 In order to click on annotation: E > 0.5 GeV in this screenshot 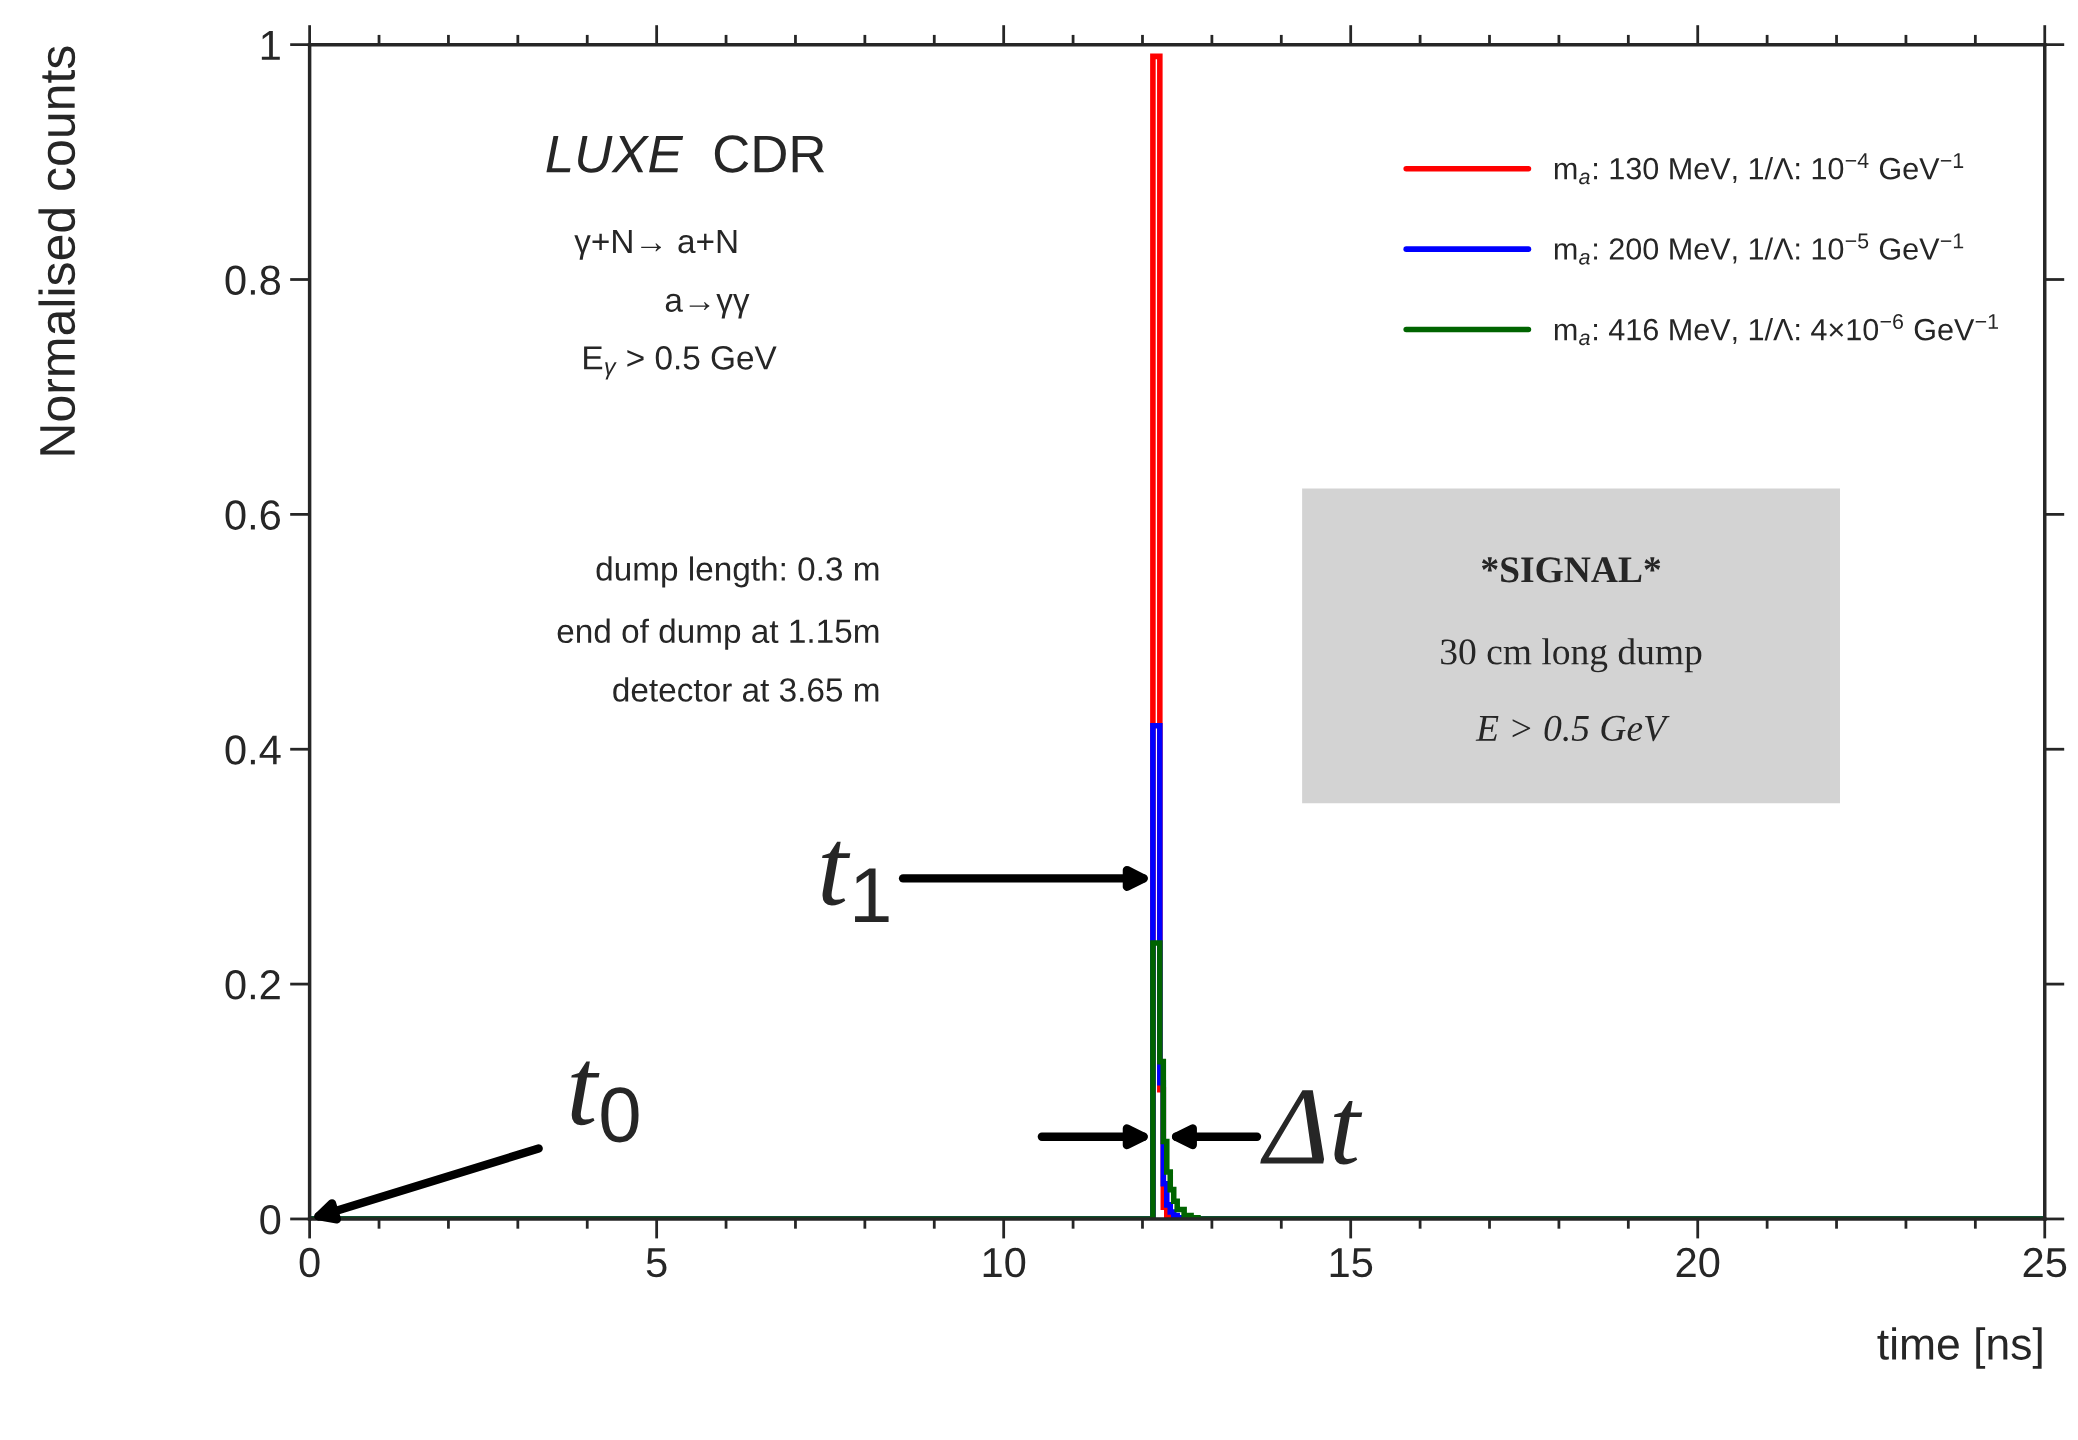, I will do `click(1572, 728)`.